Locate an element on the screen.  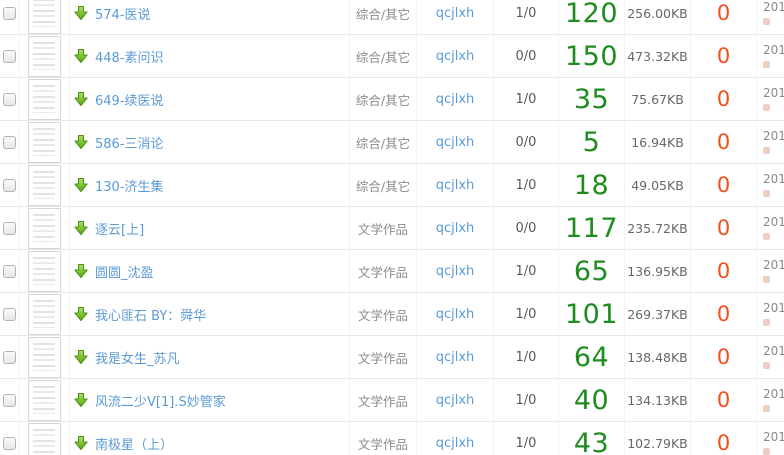
date-cell: 201 is located at coordinates (770, 142).